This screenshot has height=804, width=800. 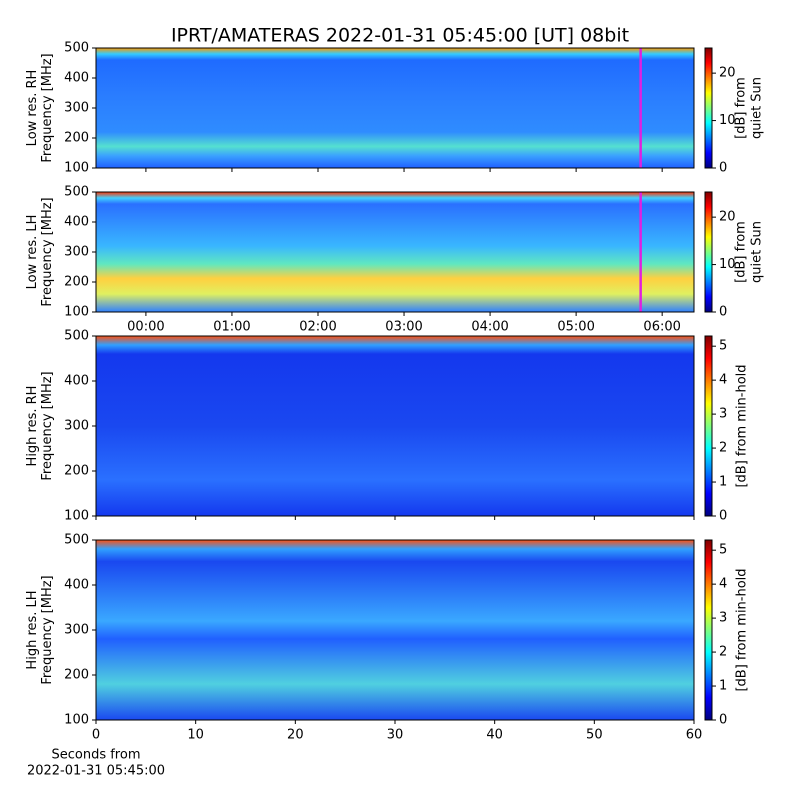 What do you see at coordinates (403, 327) in the screenshot?
I see `x-tick-label: 03:00` at bounding box center [403, 327].